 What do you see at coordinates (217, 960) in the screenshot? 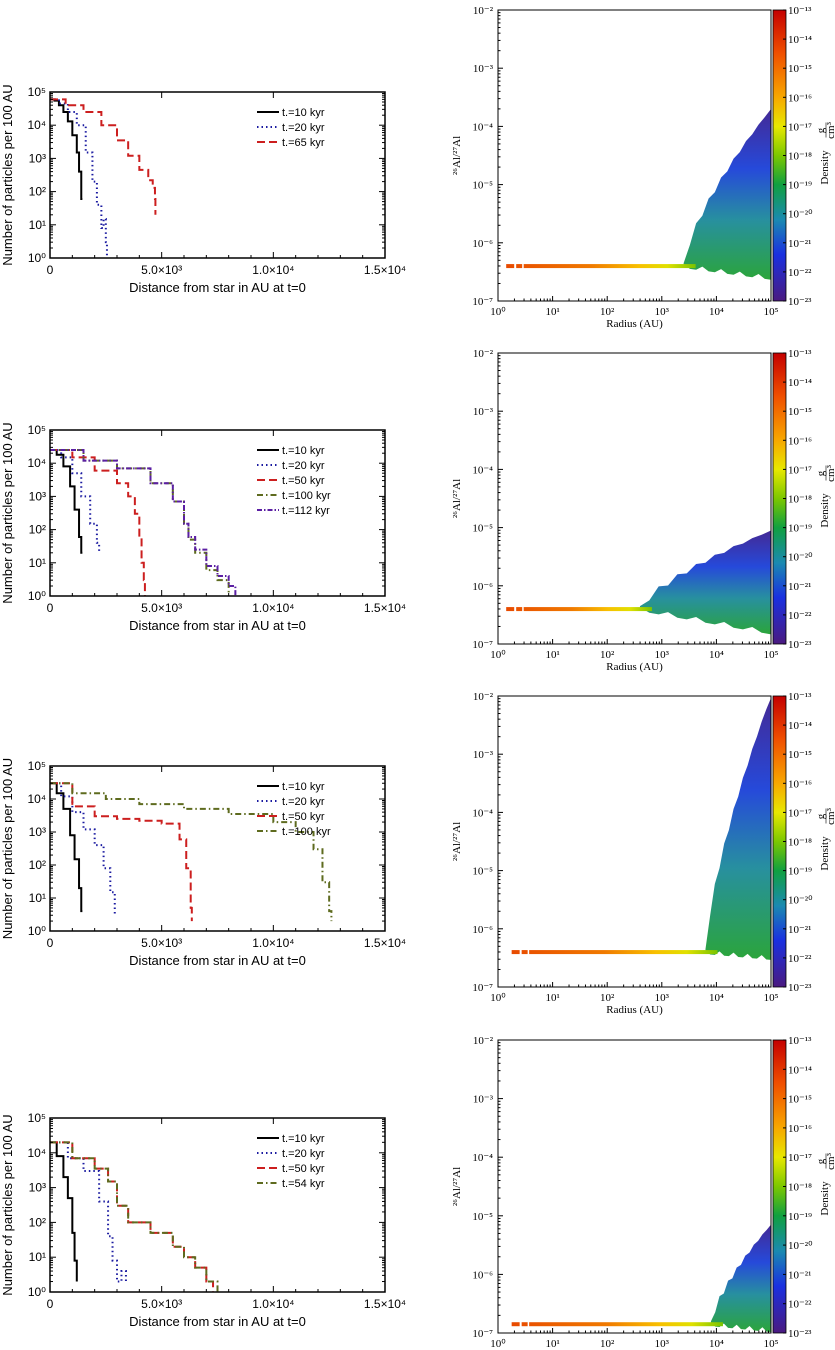
I see `x-axis-label: Distance from star in AU at t=0` at bounding box center [217, 960].